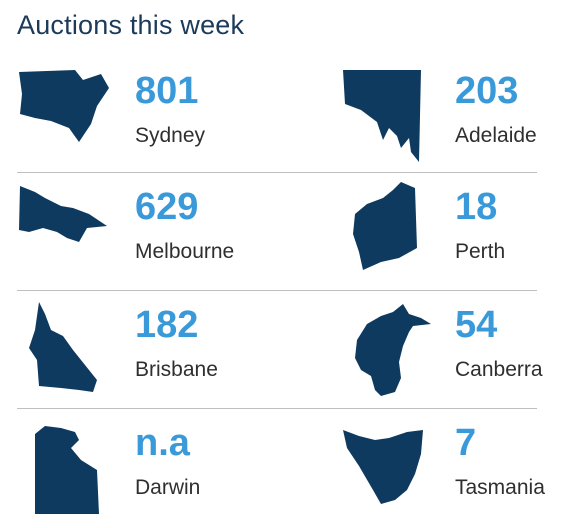  What do you see at coordinates (451, 121) in the screenshot?
I see `city-card-adelaide: 203 Adelaide` at bounding box center [451, 121].